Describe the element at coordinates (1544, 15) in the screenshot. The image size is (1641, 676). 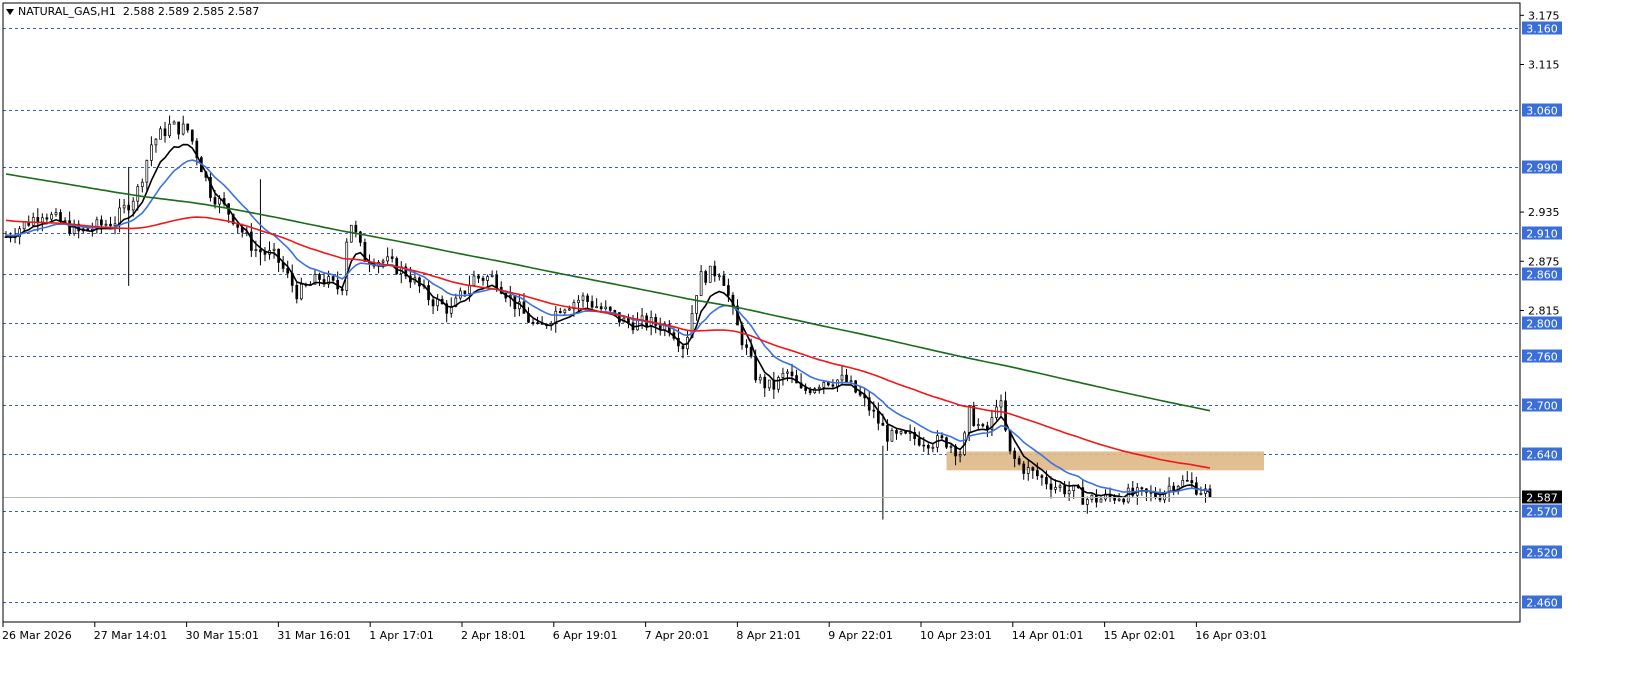
I see `y-tick-label: 3.175` at that location.